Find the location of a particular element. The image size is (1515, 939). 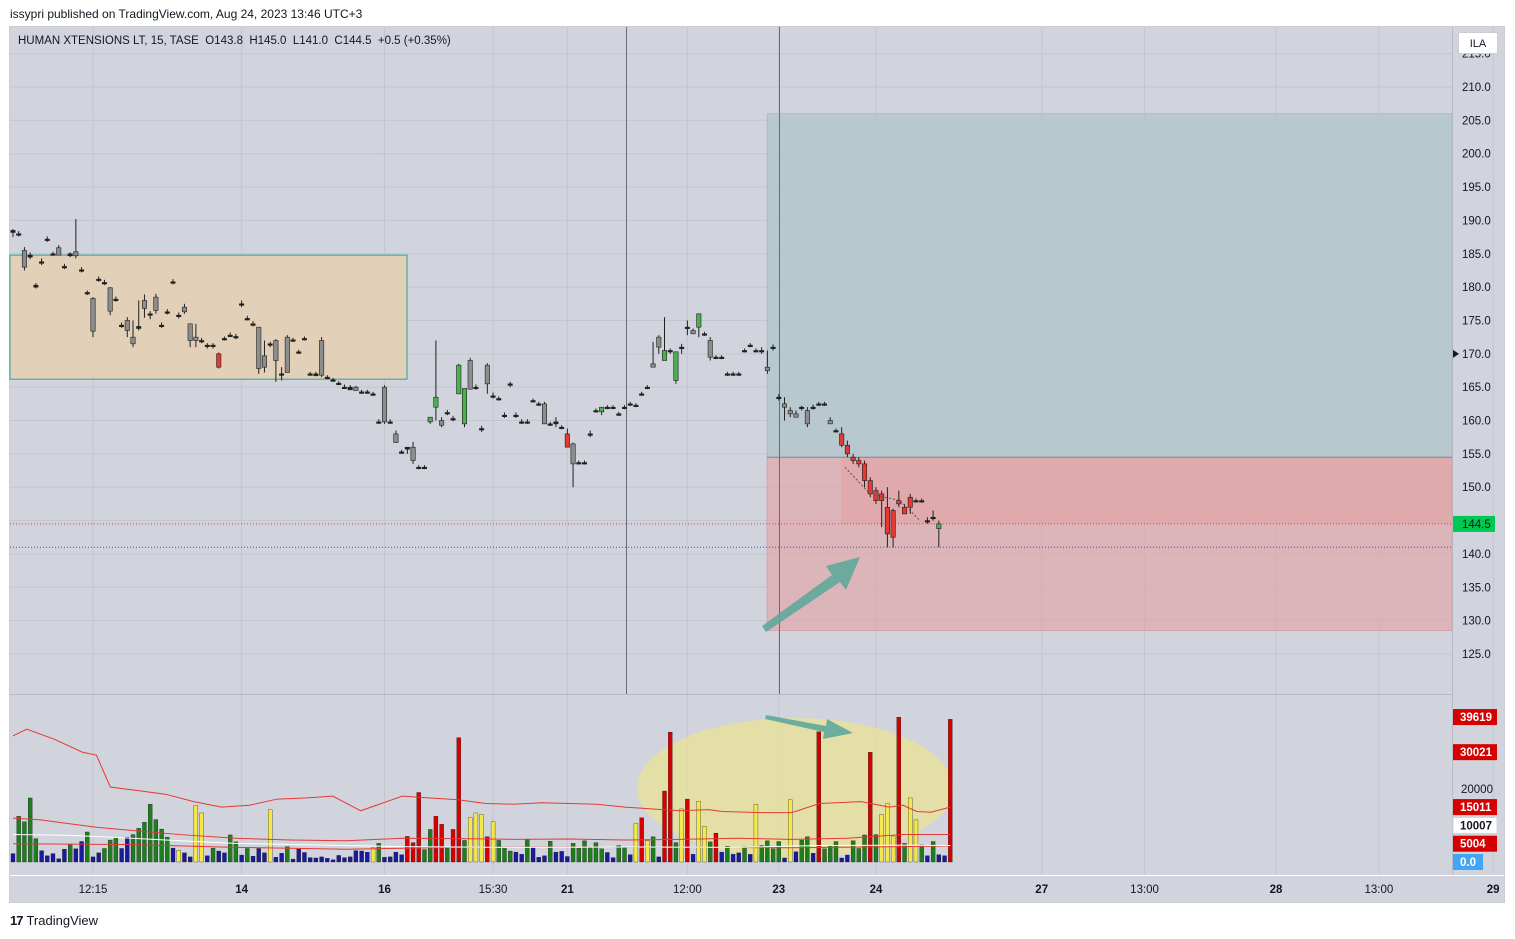

price-axis-background is located at coordinates (1478, 451).